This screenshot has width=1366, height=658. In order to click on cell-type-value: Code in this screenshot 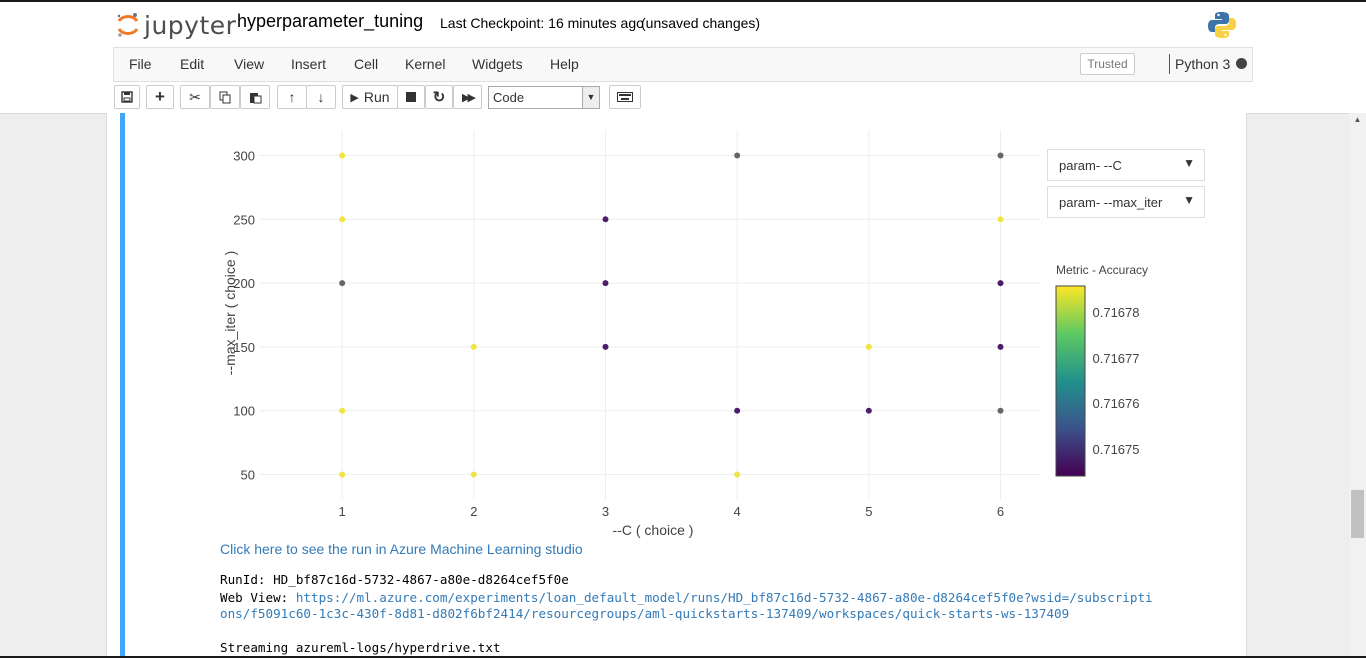, I will do `click(509, 97)`.